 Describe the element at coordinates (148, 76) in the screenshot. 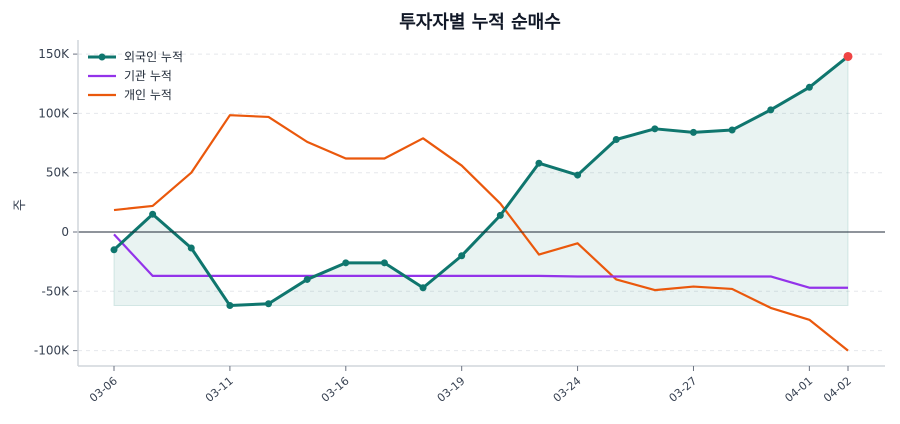

I see `legend-label: 기관 누적` at that location.